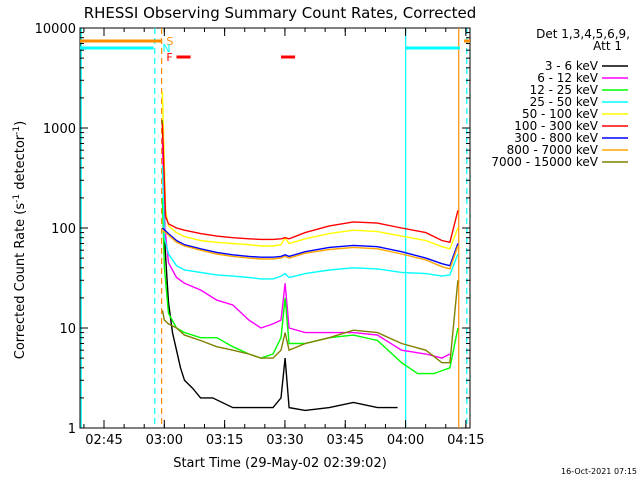  I want to click on y-tick-label: 100, so click(63, 229).